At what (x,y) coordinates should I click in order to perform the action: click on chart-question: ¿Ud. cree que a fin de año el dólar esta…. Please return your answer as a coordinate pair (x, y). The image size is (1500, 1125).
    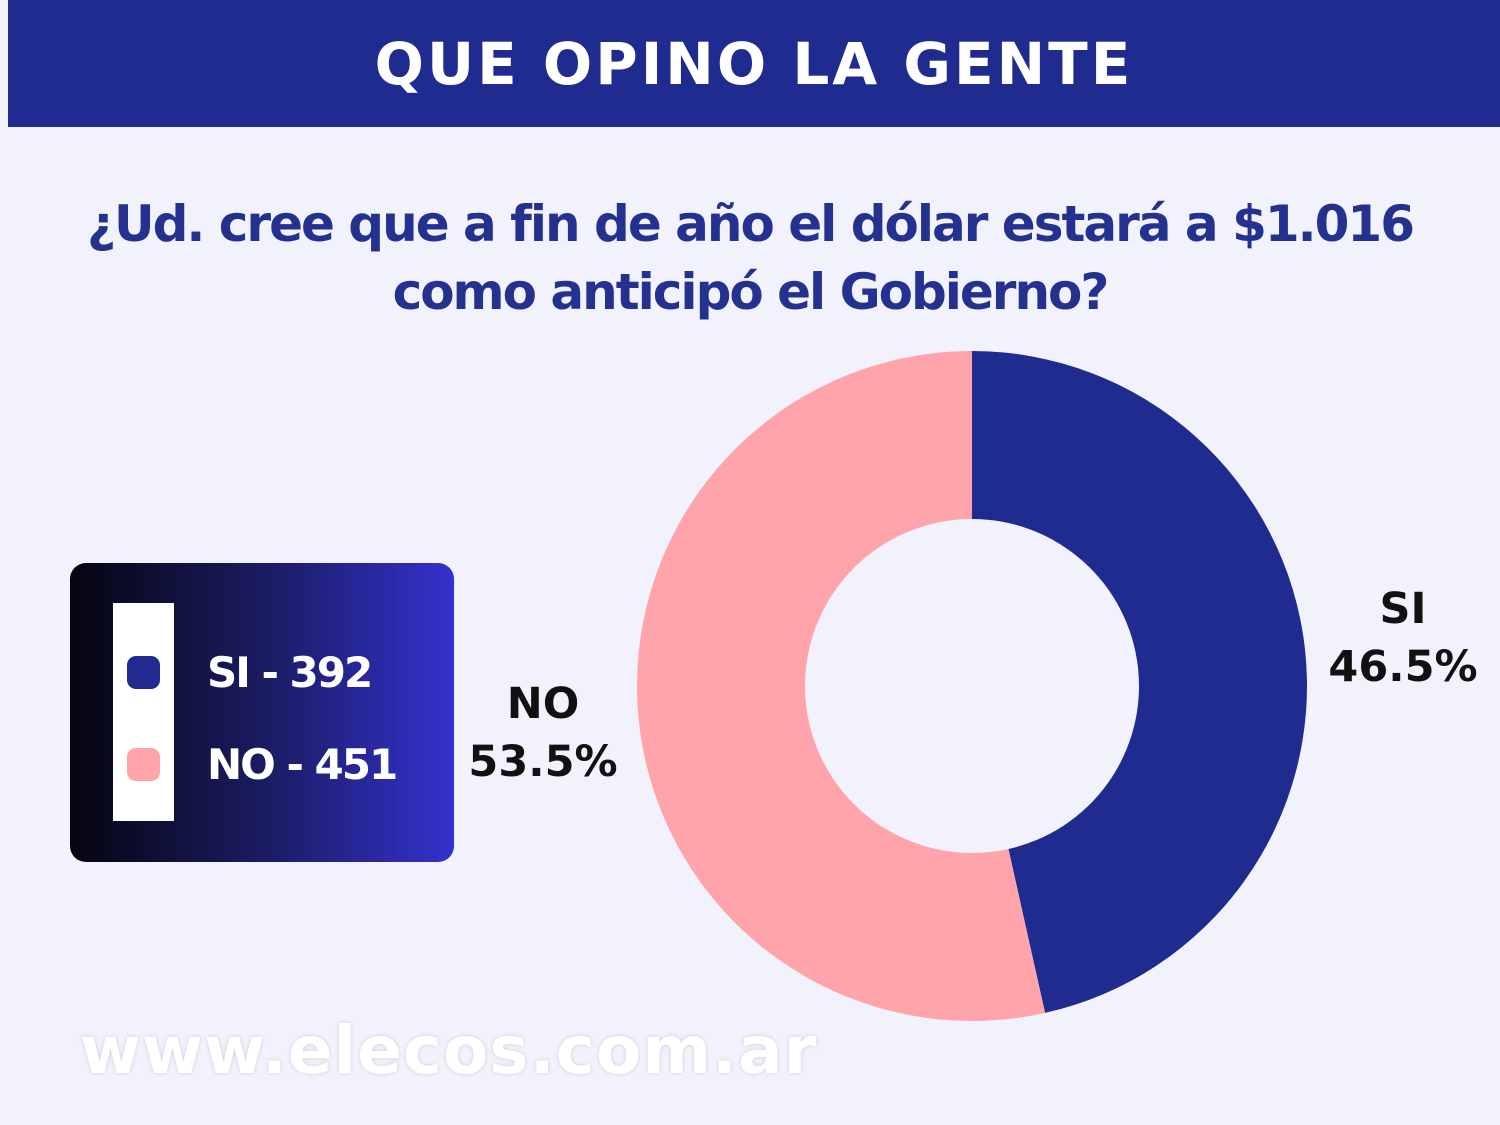
    Looking at the image, I should click on (750, 258).